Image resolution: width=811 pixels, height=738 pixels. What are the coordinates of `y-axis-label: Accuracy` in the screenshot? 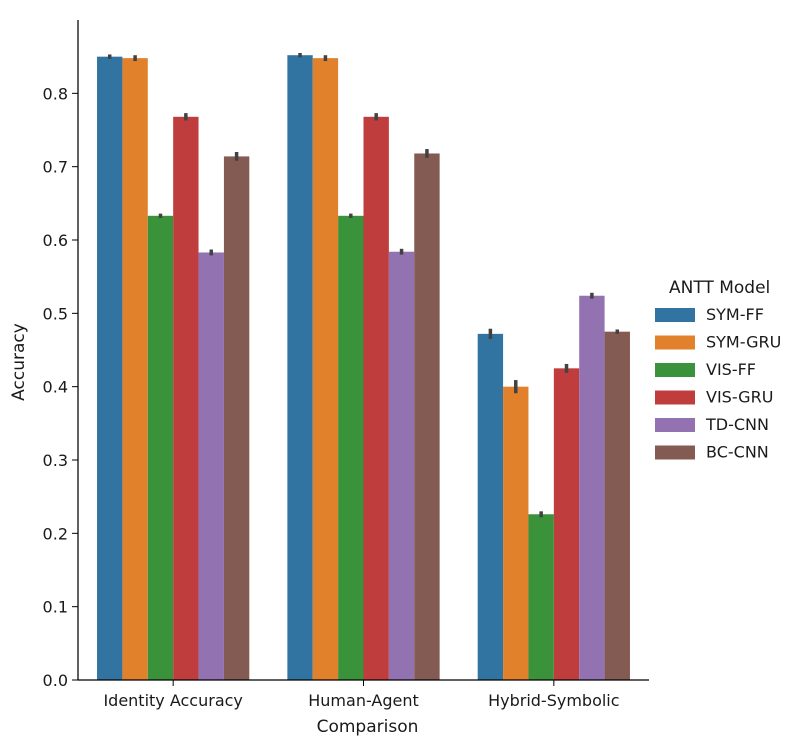 It's located at (19, 362).